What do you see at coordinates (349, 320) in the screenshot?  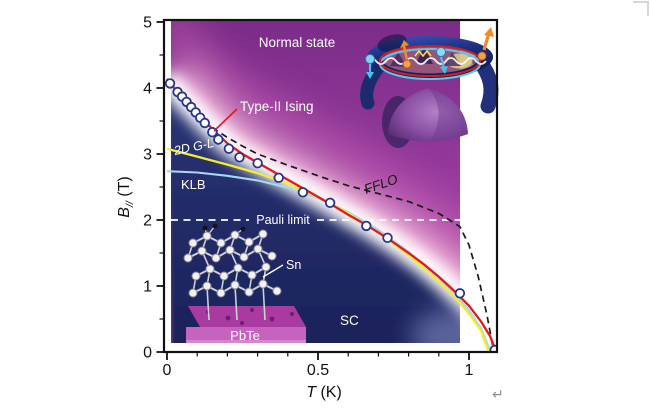 I see `sc-label: SC` at bounding box center [349, 320].